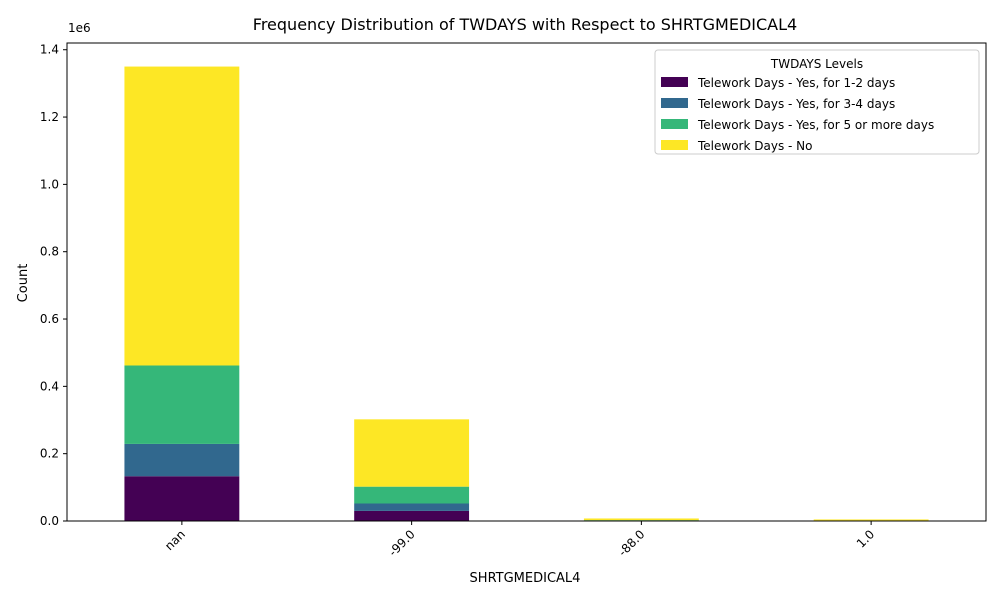 This screenshot has width=1000, height=604. What do you see at coordinates (49, 386) in the screenshot?
I see `y-tick-label: 0.4` at bounding box center [49, 386].